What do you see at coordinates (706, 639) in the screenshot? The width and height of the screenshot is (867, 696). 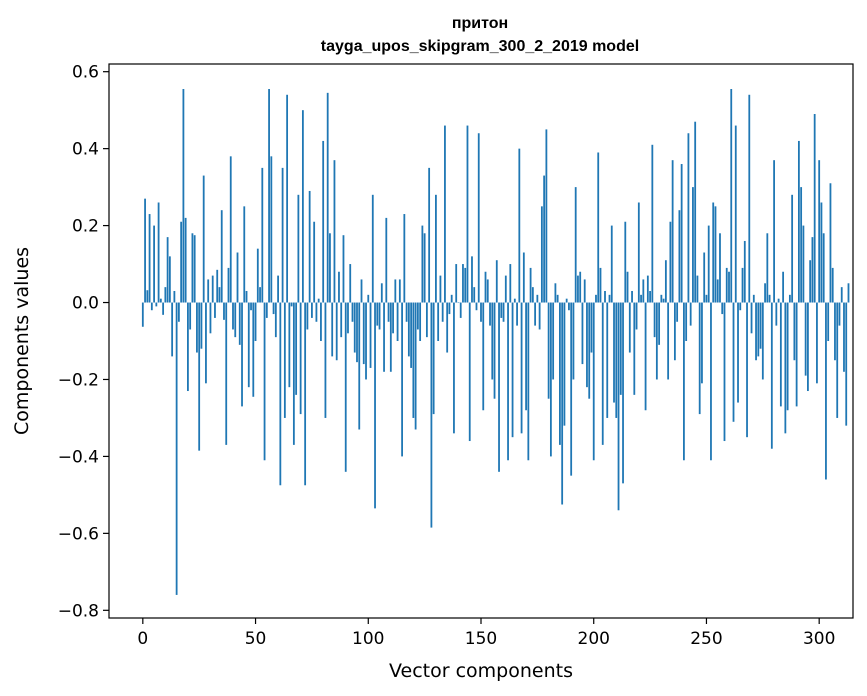 I see `x-tick-label: 250` at bounding box center [706, 639].